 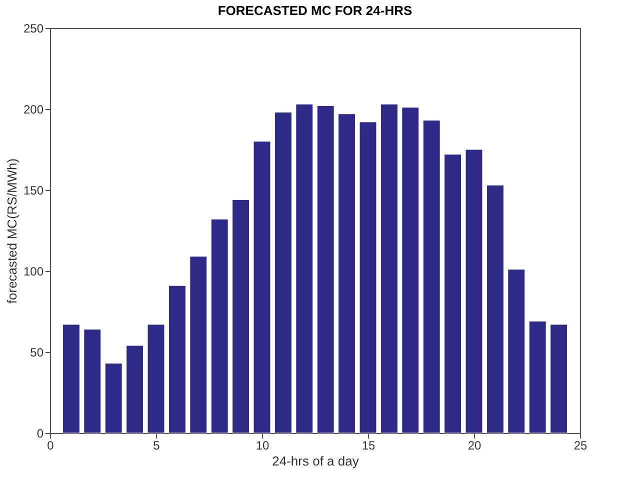 I want to click on x-tick-label: 0, so click(x=50, y=445).